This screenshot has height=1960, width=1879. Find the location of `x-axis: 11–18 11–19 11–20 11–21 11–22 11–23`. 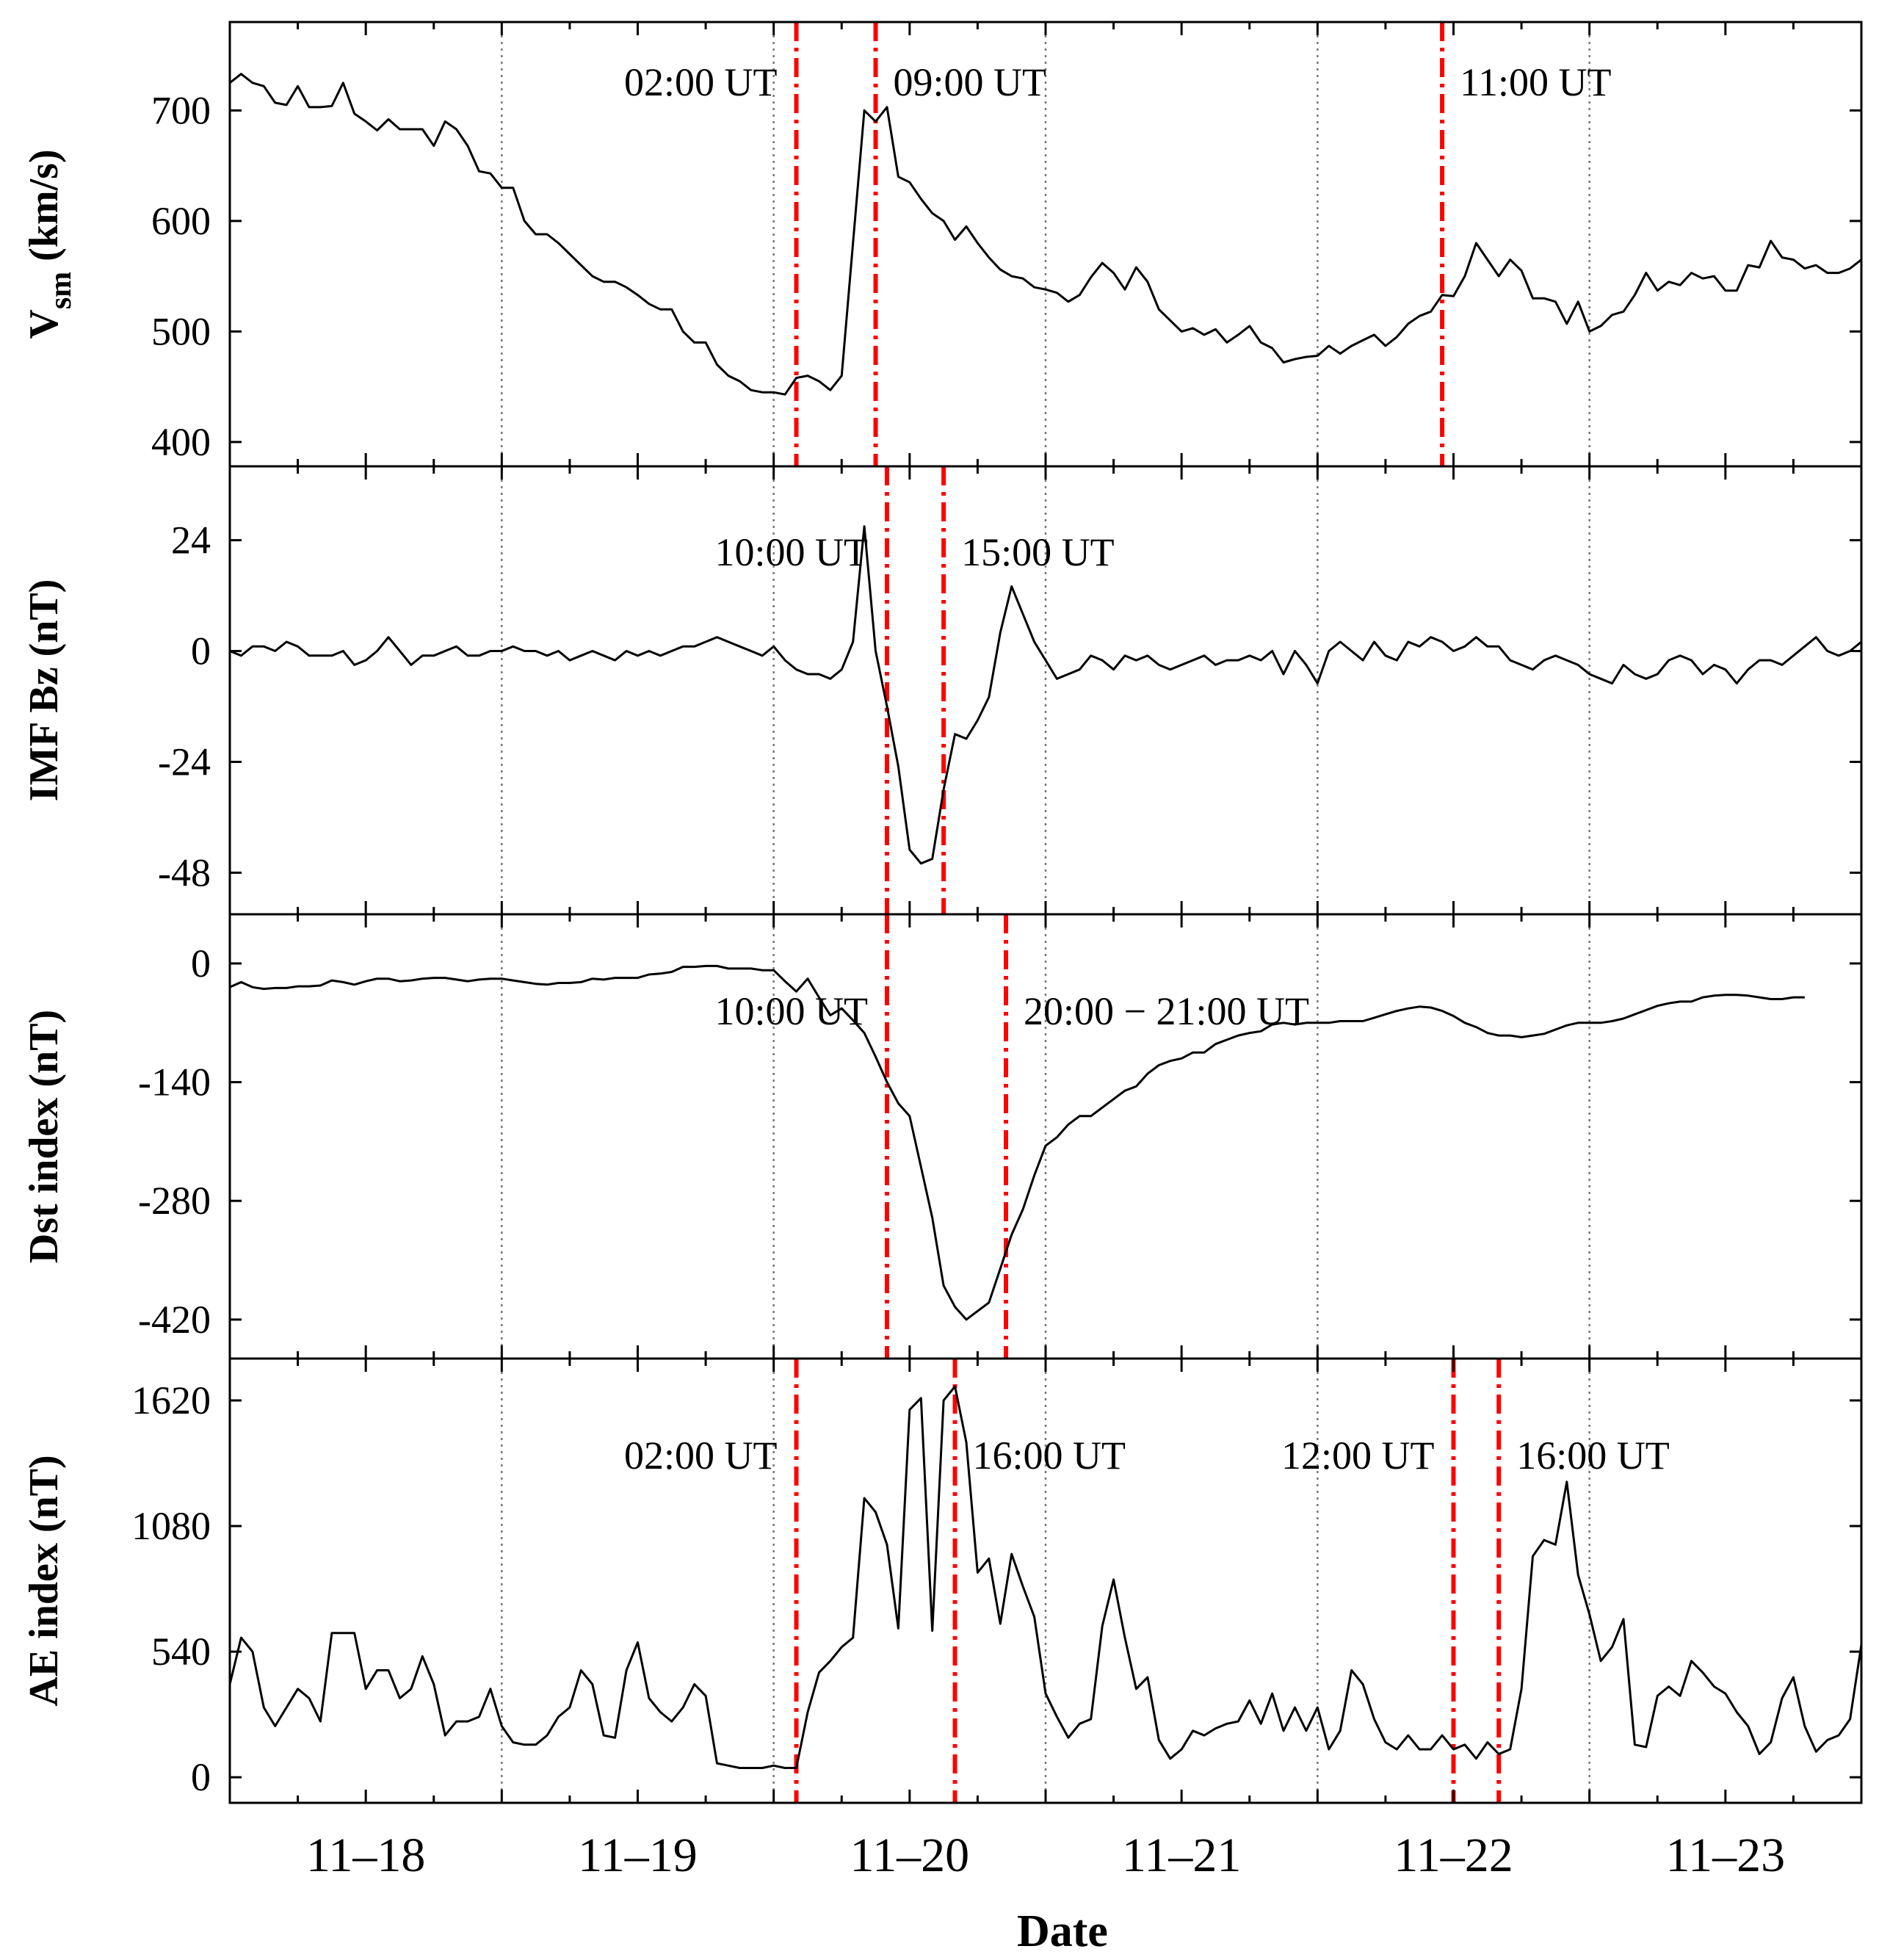

x-axis: 11–18 11–19 11–20 11–21 11–22 11–23 is located at coordinates (1045, 1855).